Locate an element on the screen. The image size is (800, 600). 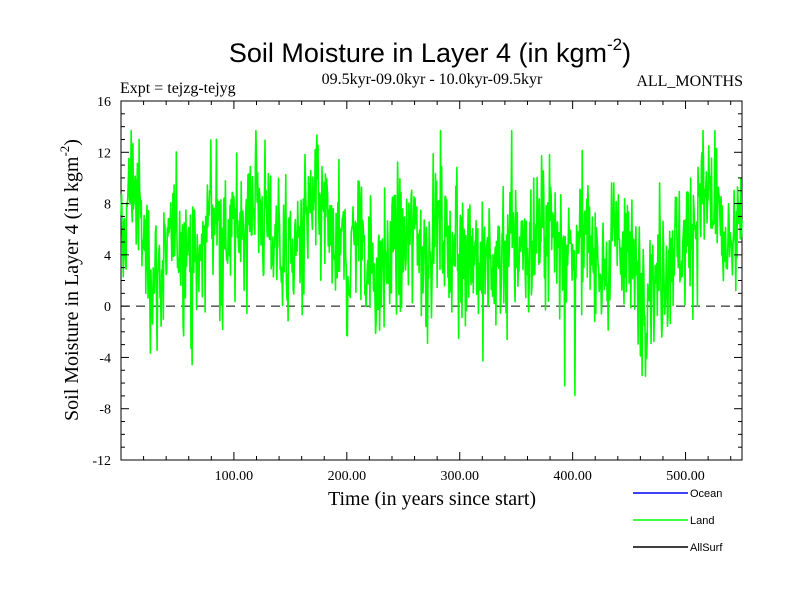
y-axis-label-superscript: -2 is located at coordinates (64, 151).